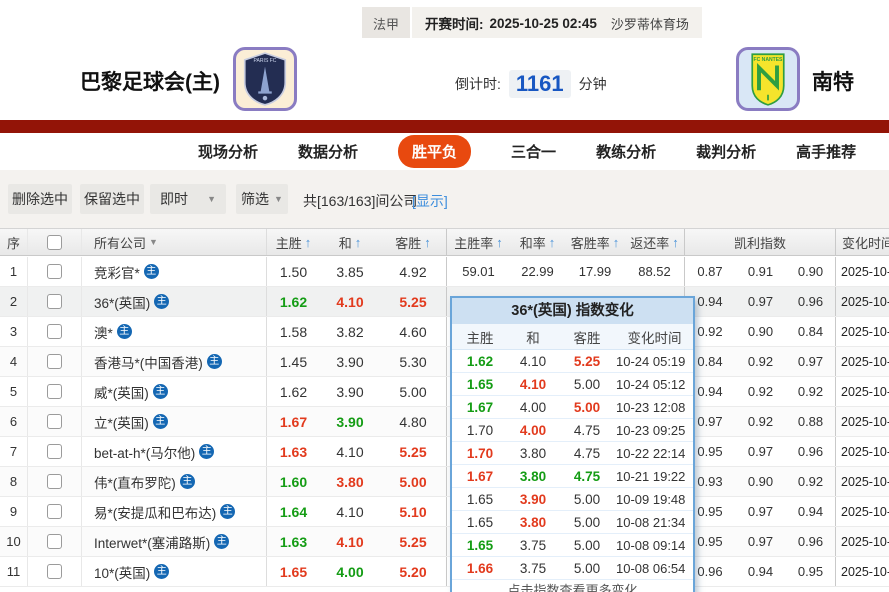  Describe the element at coordinates (572, 453) in the screenshot. I see `popup-row: 1.70 3.80 4.75 10-22 22:14` at that location.